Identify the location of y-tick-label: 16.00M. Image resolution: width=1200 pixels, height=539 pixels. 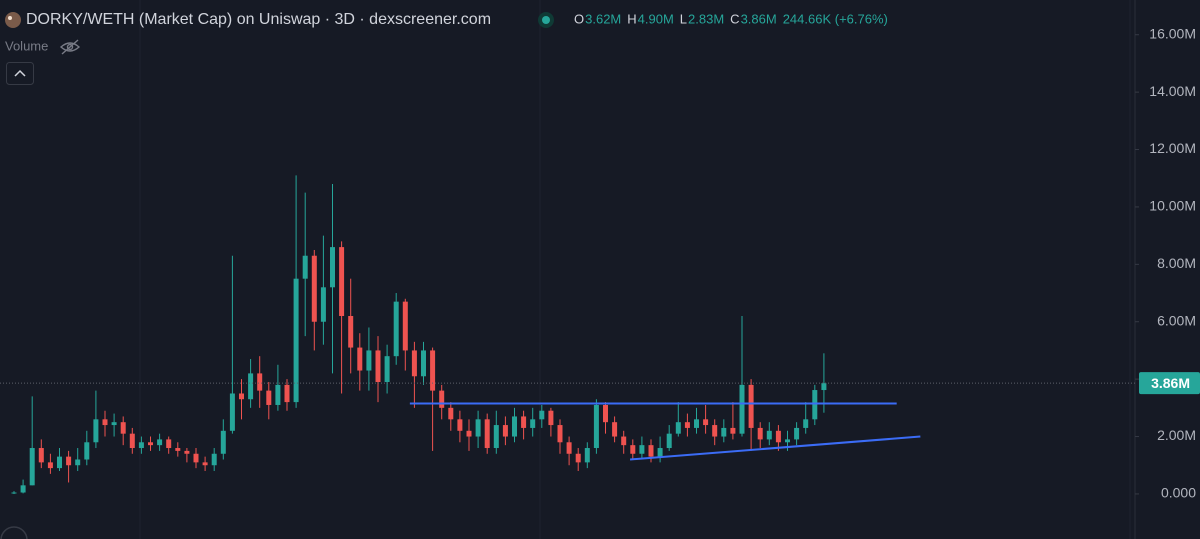
(1172, 33).